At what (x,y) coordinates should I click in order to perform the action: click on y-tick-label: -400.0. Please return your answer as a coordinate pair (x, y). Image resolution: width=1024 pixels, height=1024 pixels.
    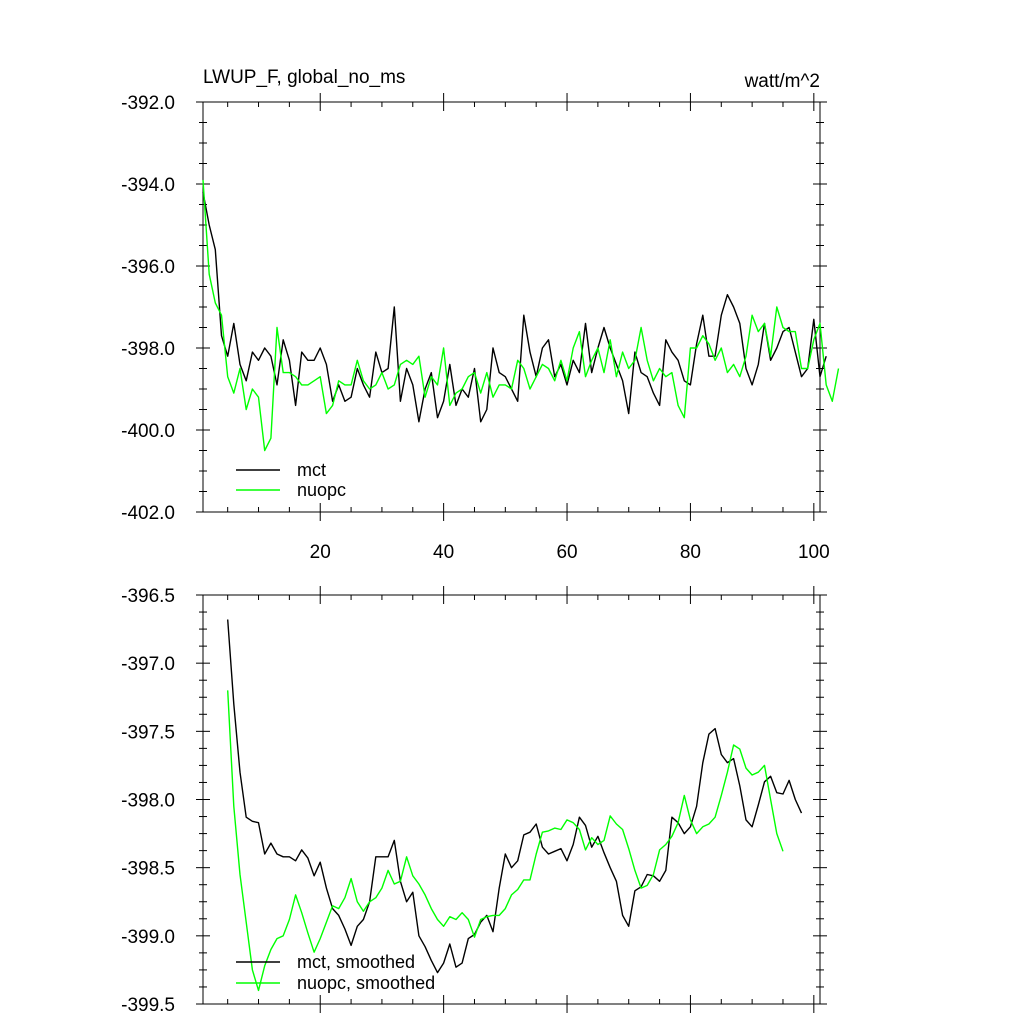
    Looking at the image, I should click on (148, 431).